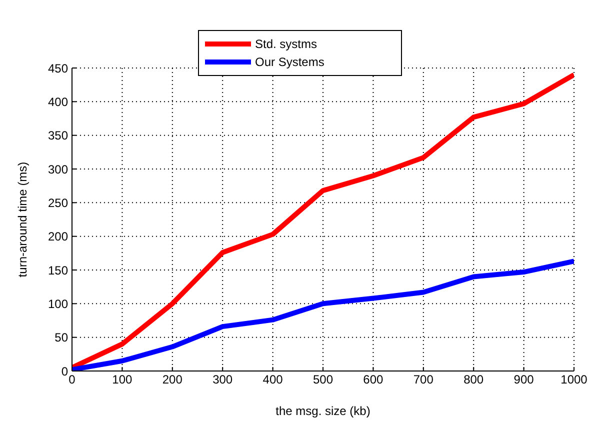  What do you see at coordinates (58, 237) in the screenshot?
I see `y-tick-label: 200` at bounding box center [58, 237].